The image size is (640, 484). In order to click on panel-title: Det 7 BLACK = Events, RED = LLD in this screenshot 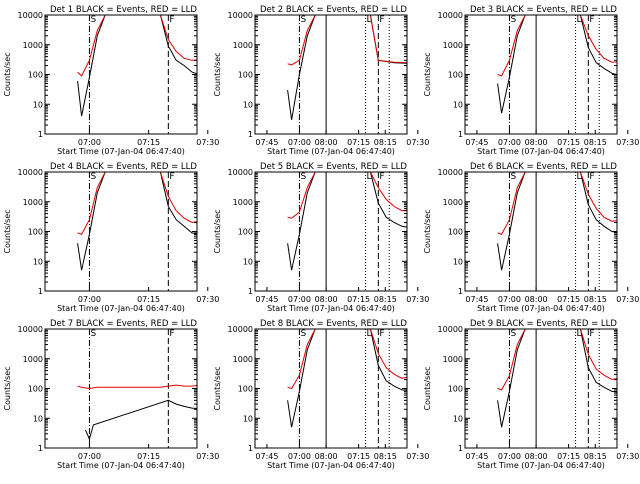, I will do `click(123, 324)`.